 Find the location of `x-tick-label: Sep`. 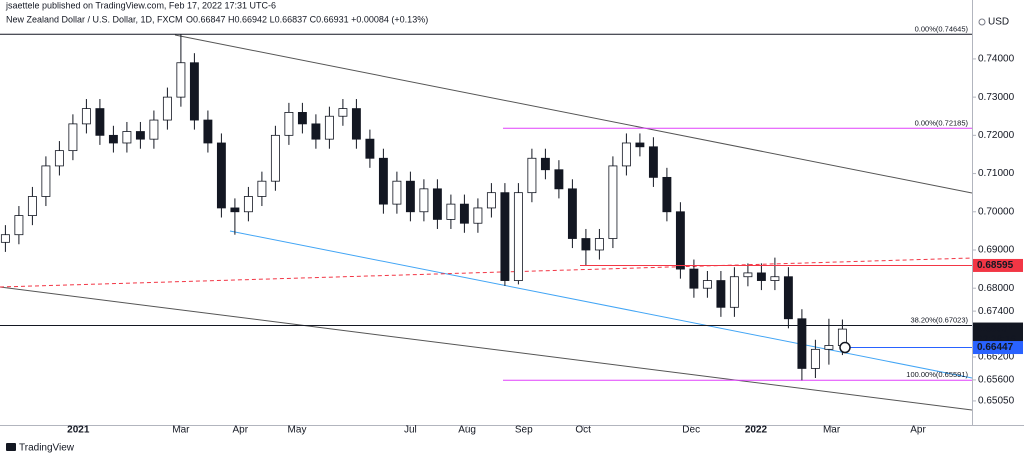

x-tick-label: Sep is located at coordinates (524, 430).